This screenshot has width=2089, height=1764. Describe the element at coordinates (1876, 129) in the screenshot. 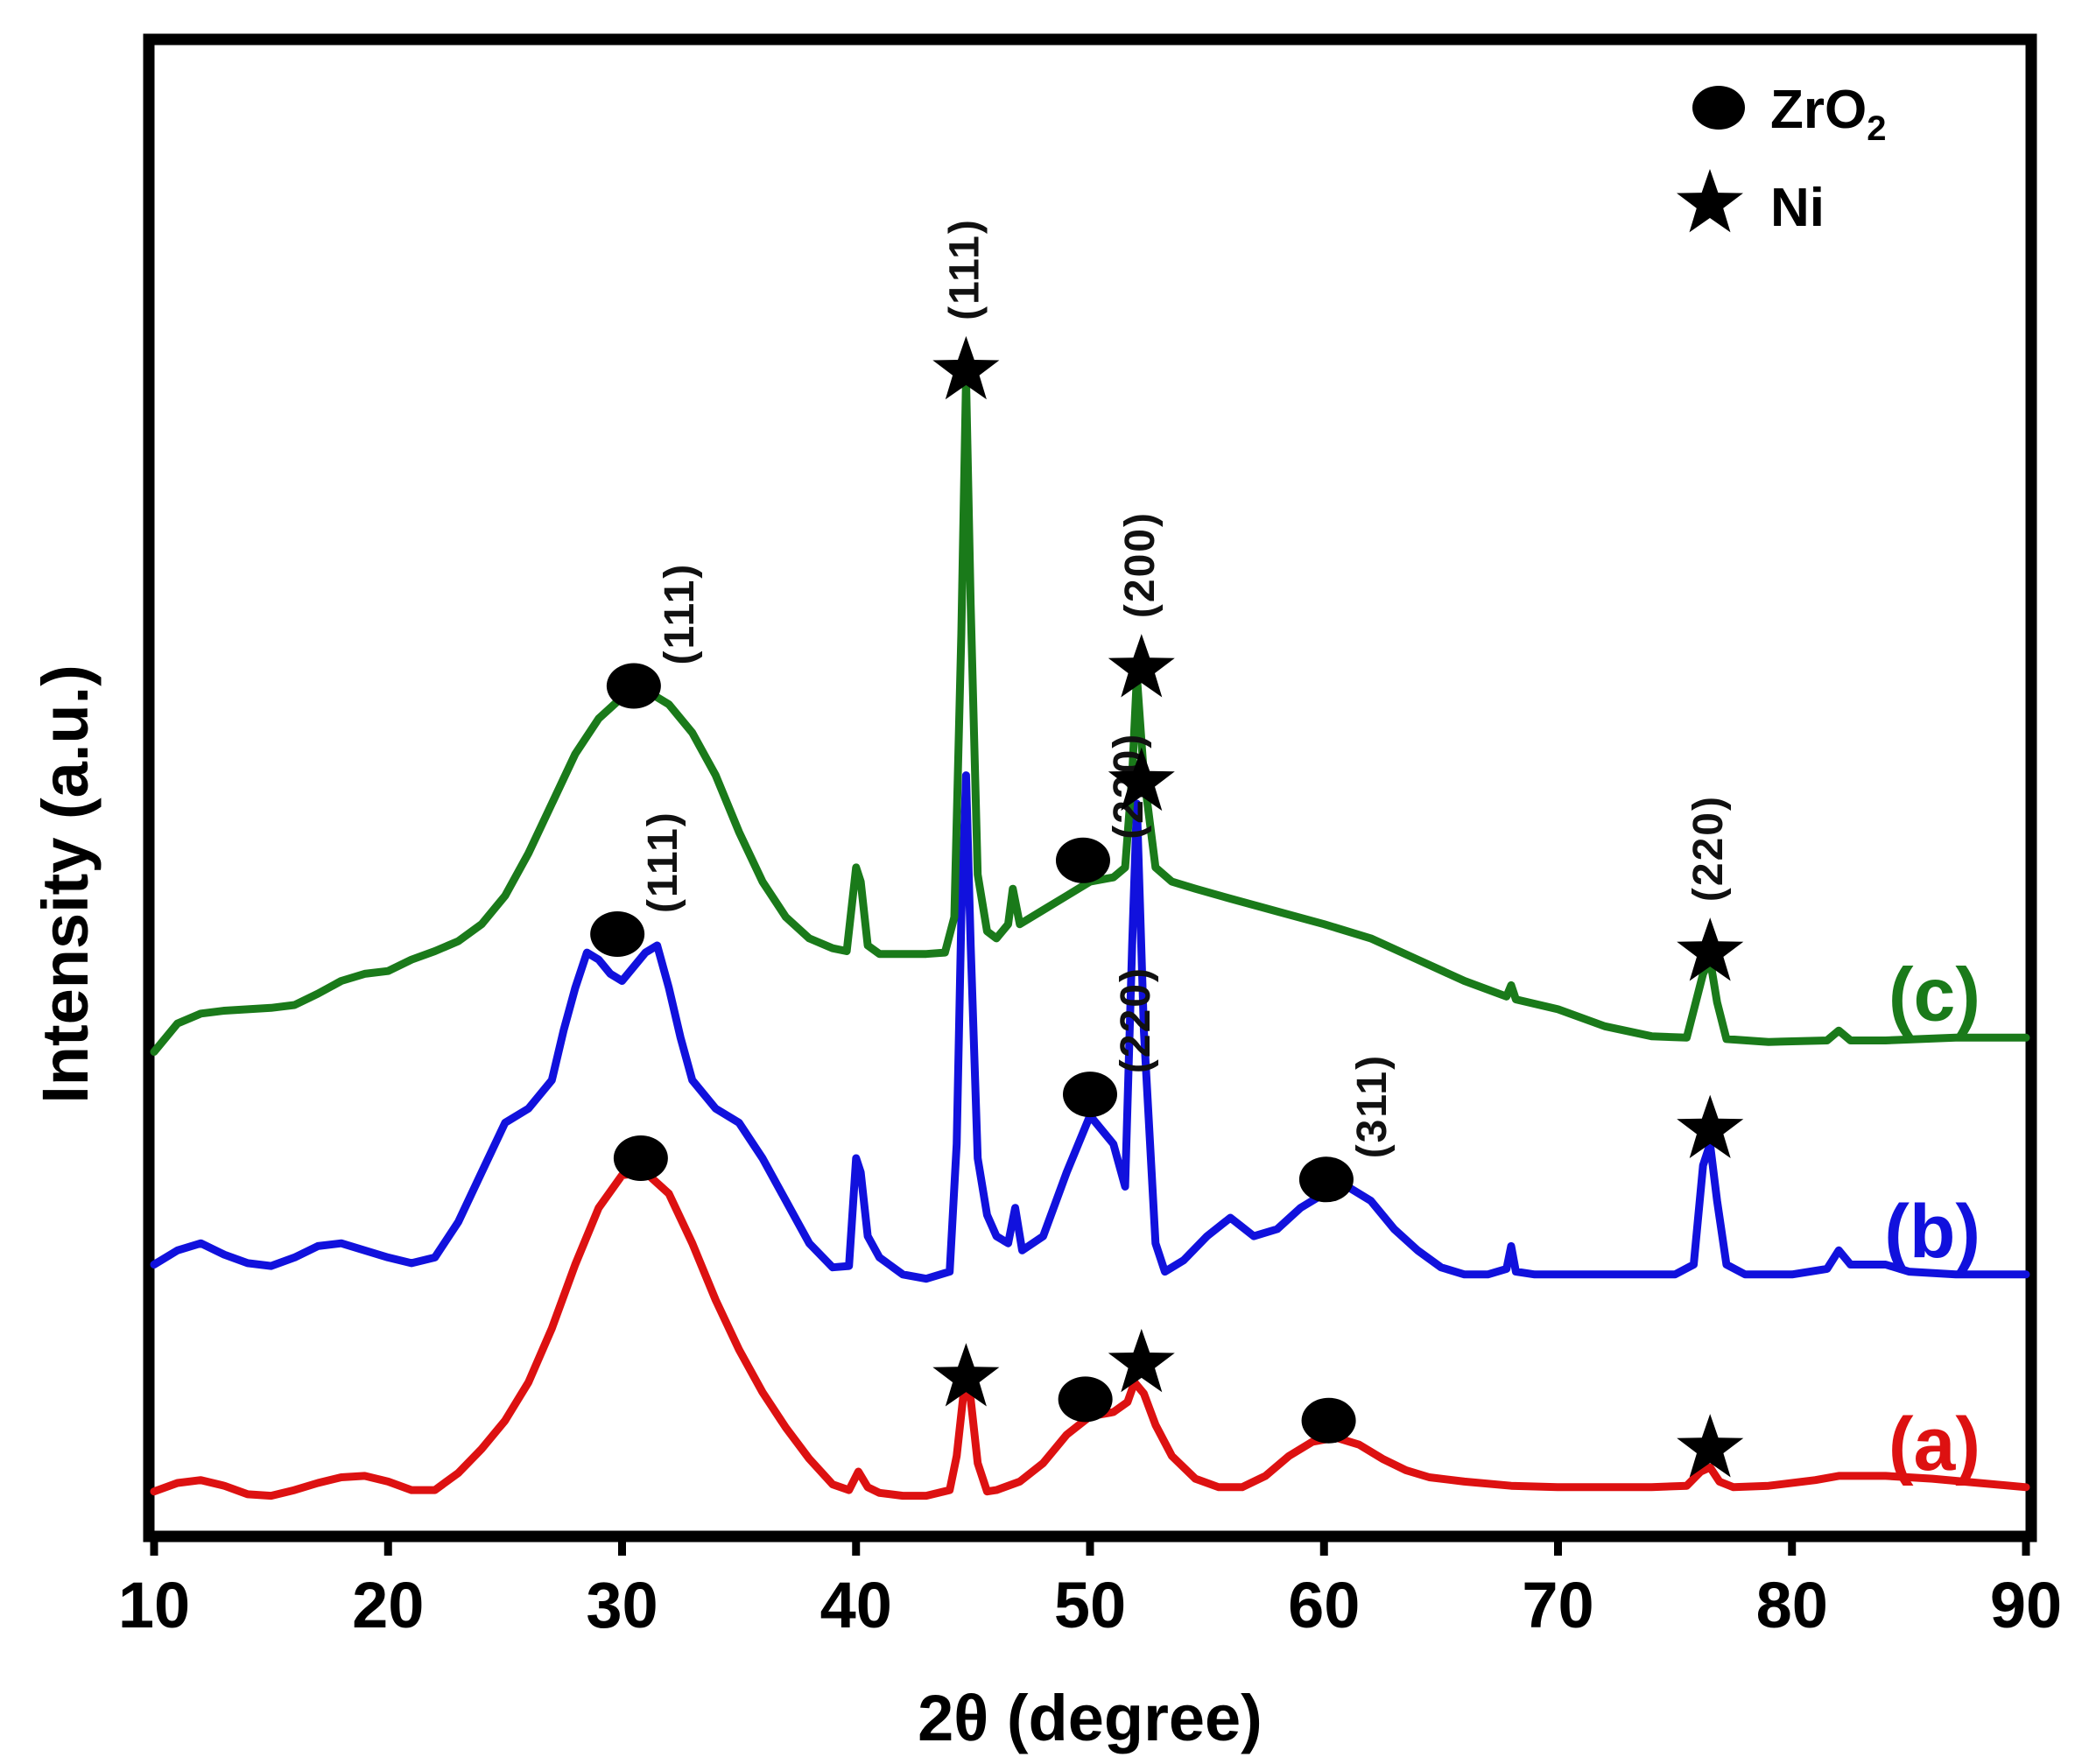

I see `legend-zro2-subscript: 2` at that location.